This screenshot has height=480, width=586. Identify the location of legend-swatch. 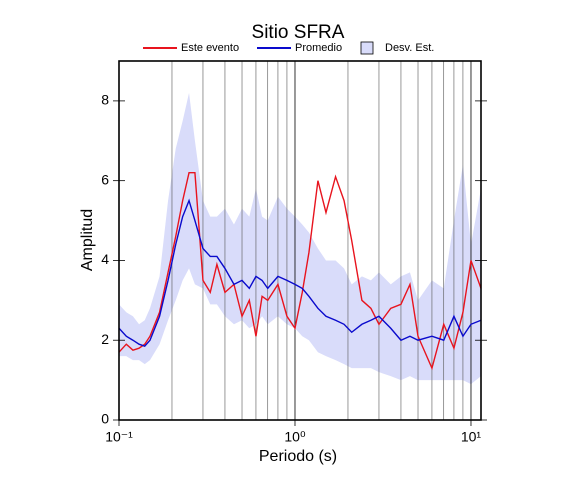
(367, 48).